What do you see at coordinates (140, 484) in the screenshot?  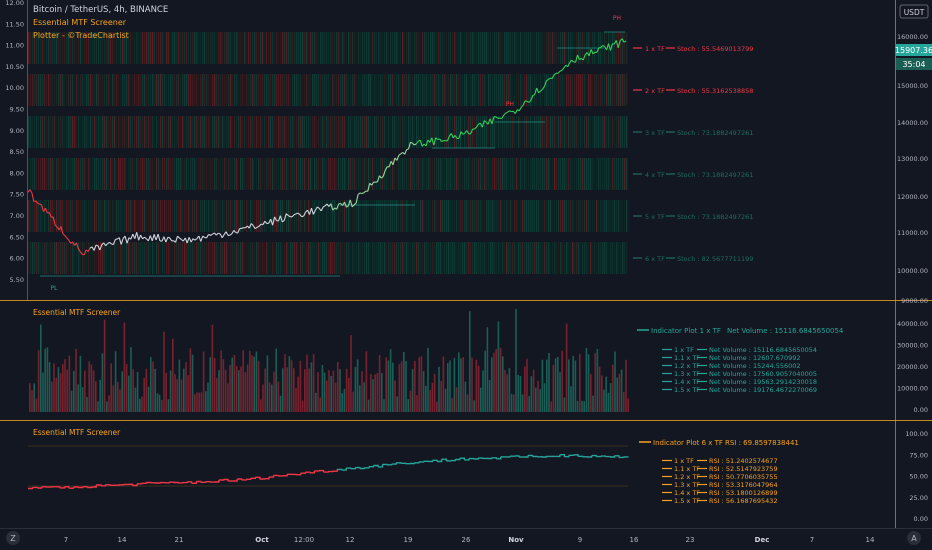 I see `rsi-step` at bounding box center [140, 484].